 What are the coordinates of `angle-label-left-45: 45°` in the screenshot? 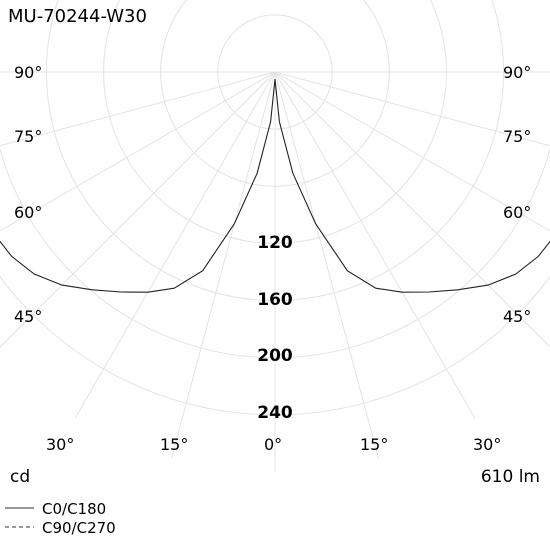 It's located at (28, 316).